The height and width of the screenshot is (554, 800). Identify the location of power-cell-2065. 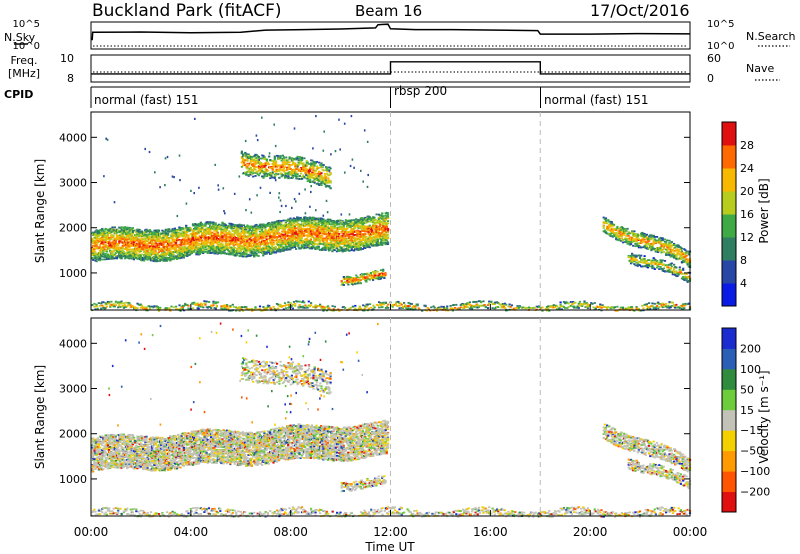
(214, 230).